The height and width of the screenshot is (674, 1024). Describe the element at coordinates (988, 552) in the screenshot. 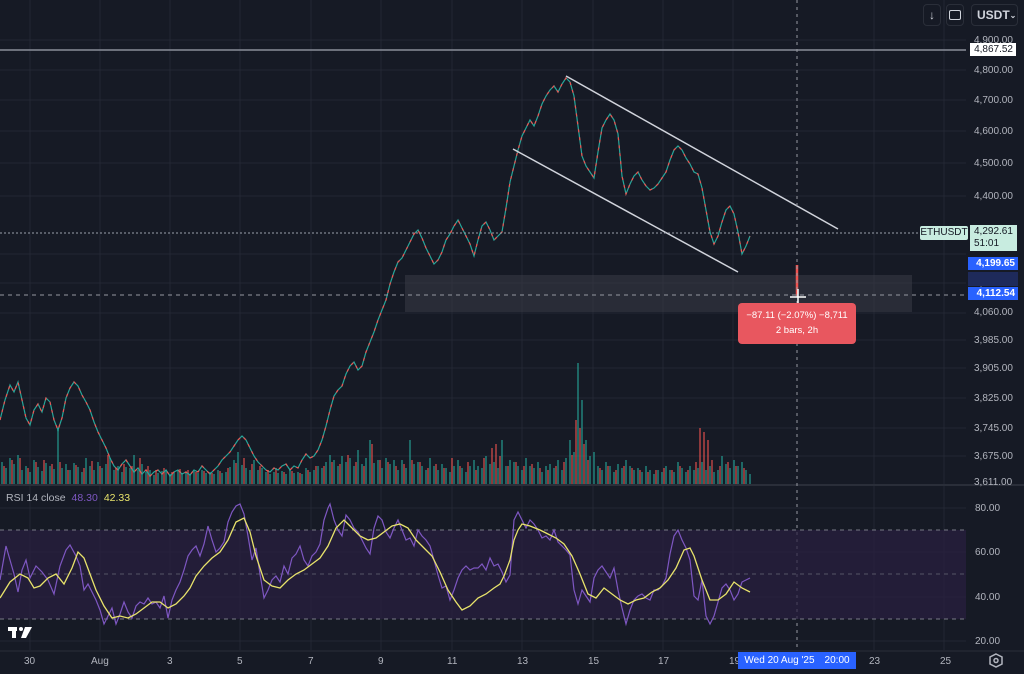

I see `rsi-tick: 60.00` at that location.